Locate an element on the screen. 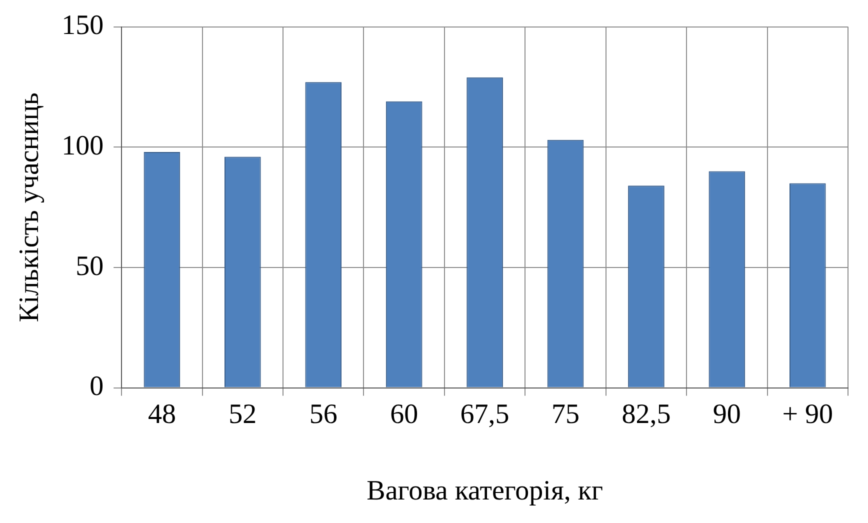 This screenshot has width=868, height=523. y-tick-label: 50 is located at coordinates (90, 266).